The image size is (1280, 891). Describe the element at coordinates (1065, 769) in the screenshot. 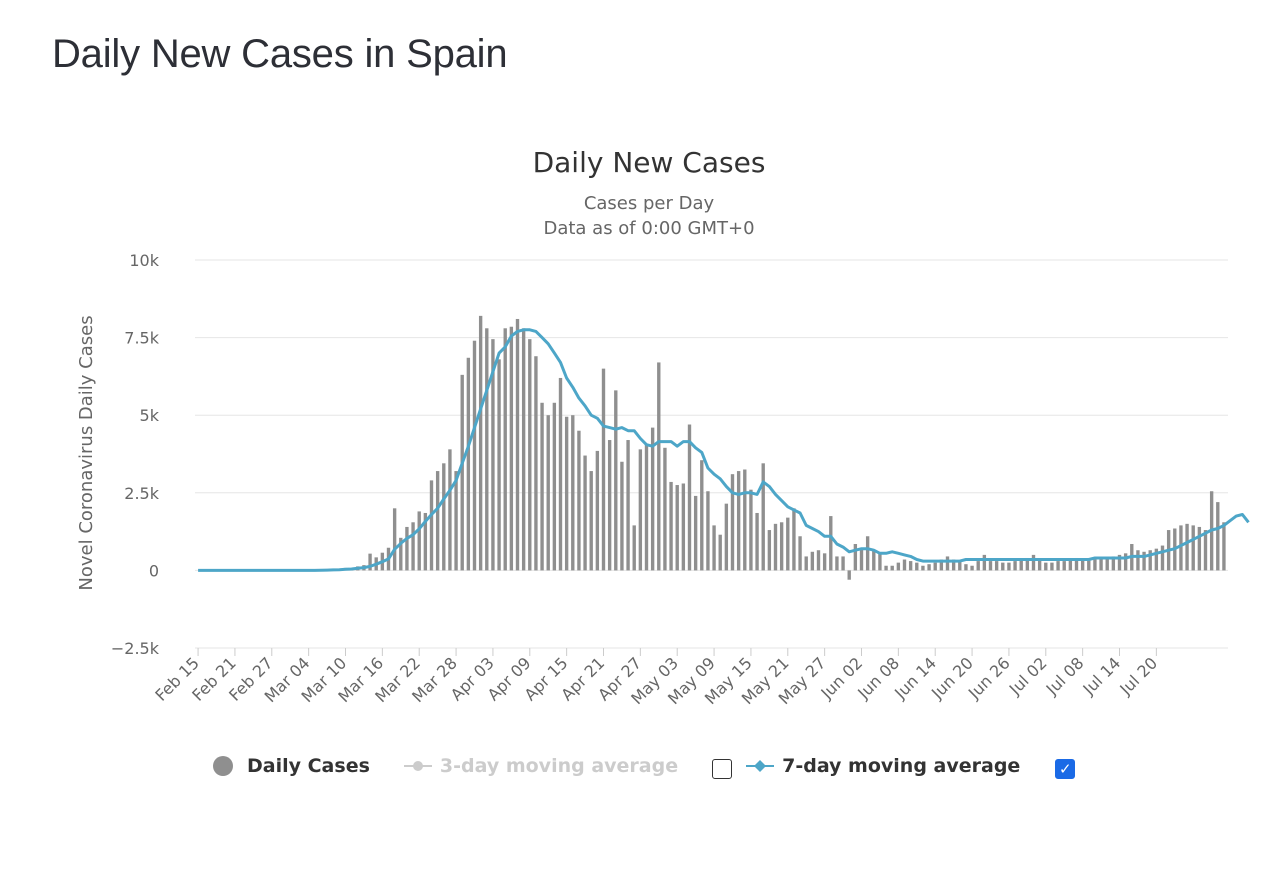

I see `7day-average-checkbox: ✓` at that location.